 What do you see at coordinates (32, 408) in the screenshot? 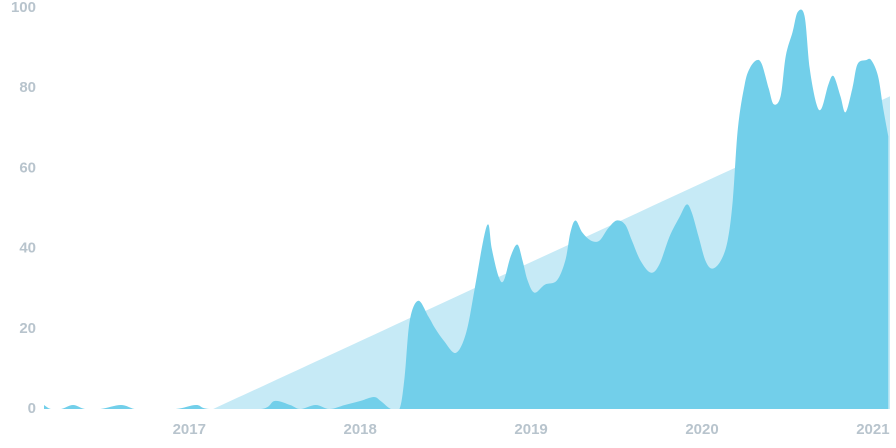
I see `y-tick-label: 0` at bounding box center [32, 408].